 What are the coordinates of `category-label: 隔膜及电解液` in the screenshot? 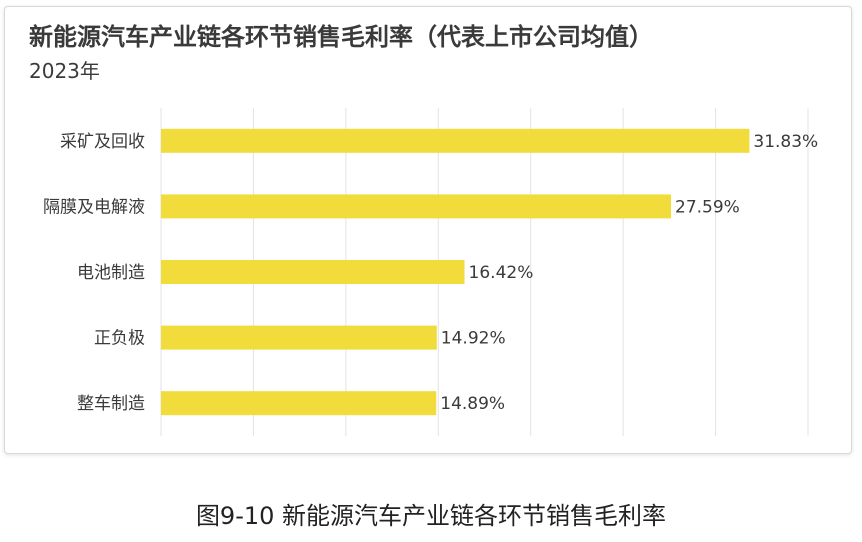 It's located at (94, 207).